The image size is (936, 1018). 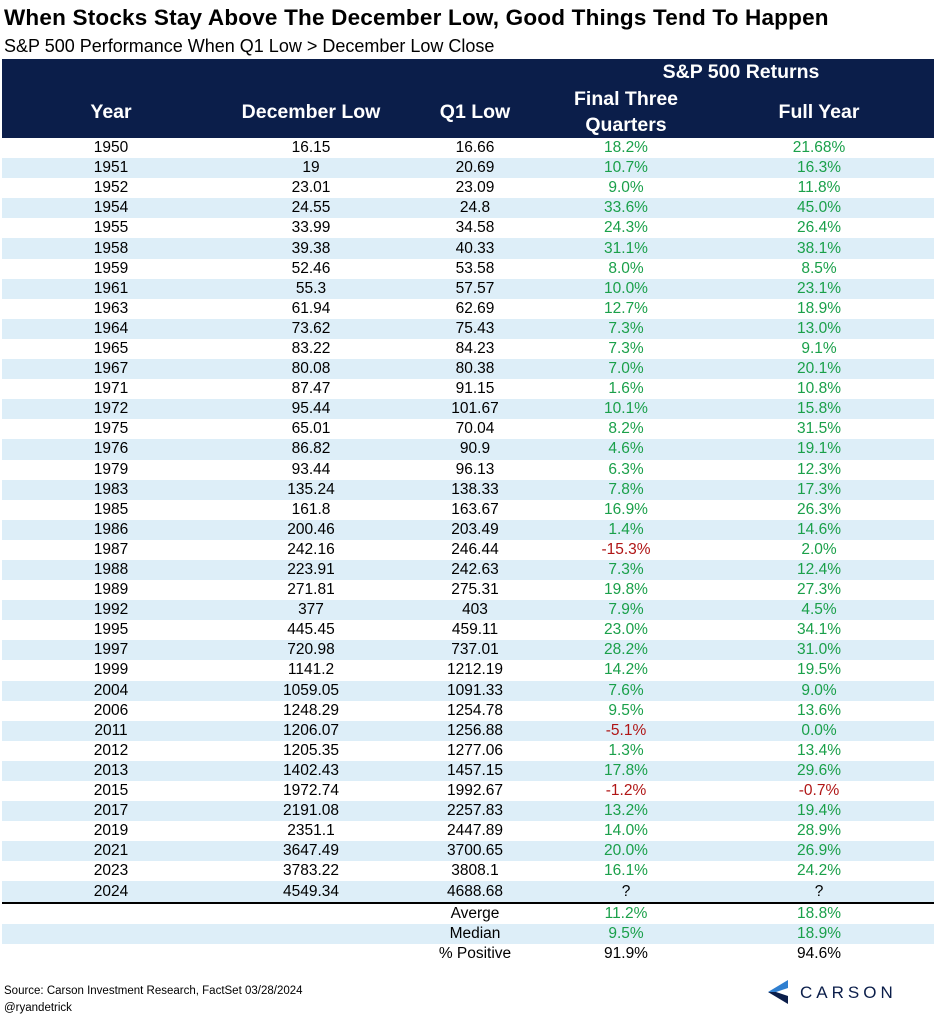 What do you see at coordinates (626, 369) in the screenshot?
I see `final-three-cell: 7.0%` at bounding box center [626, 369].